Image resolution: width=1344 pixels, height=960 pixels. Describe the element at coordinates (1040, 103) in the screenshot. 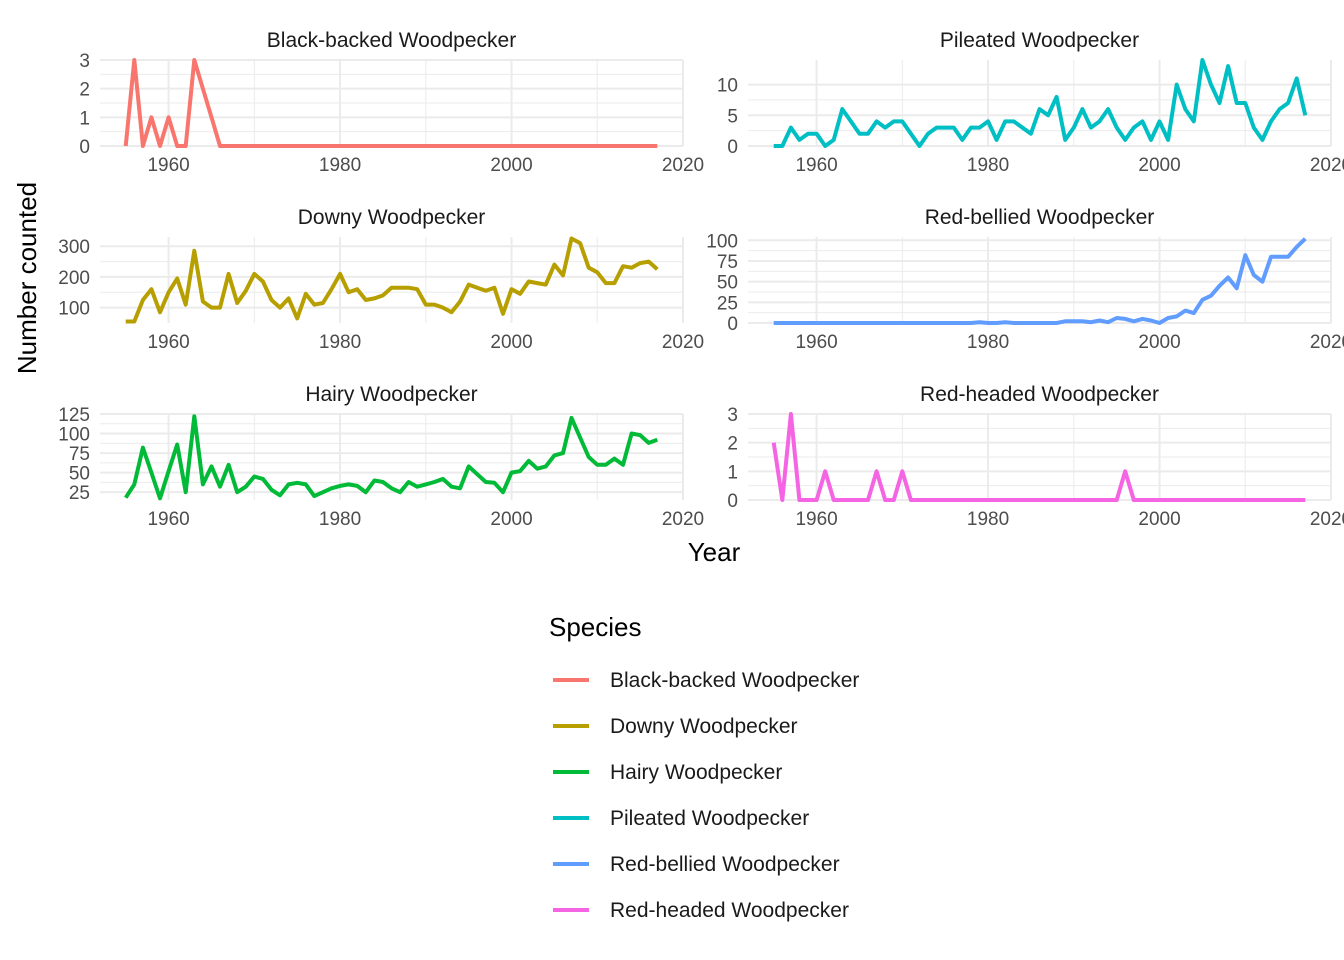

I see `series-line-pileated-woodpecker` at that location.